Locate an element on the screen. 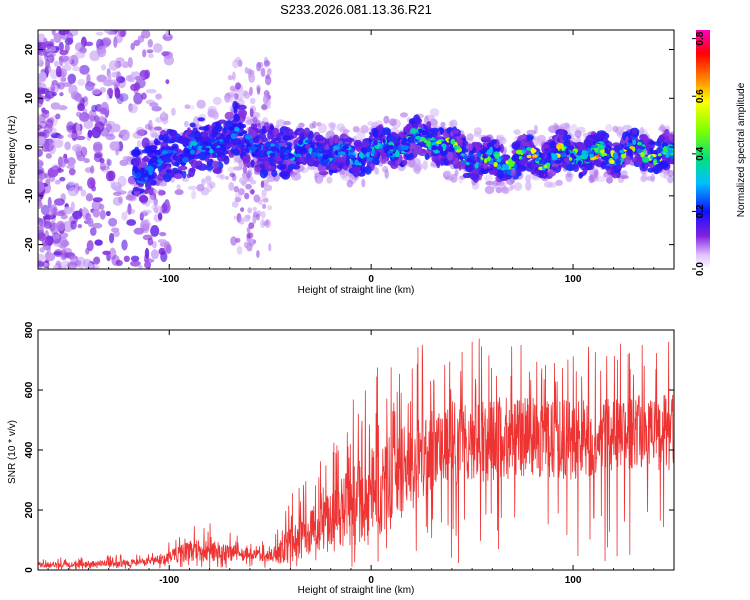  y-tick-label: 600 is located at coordinates (29, 389).